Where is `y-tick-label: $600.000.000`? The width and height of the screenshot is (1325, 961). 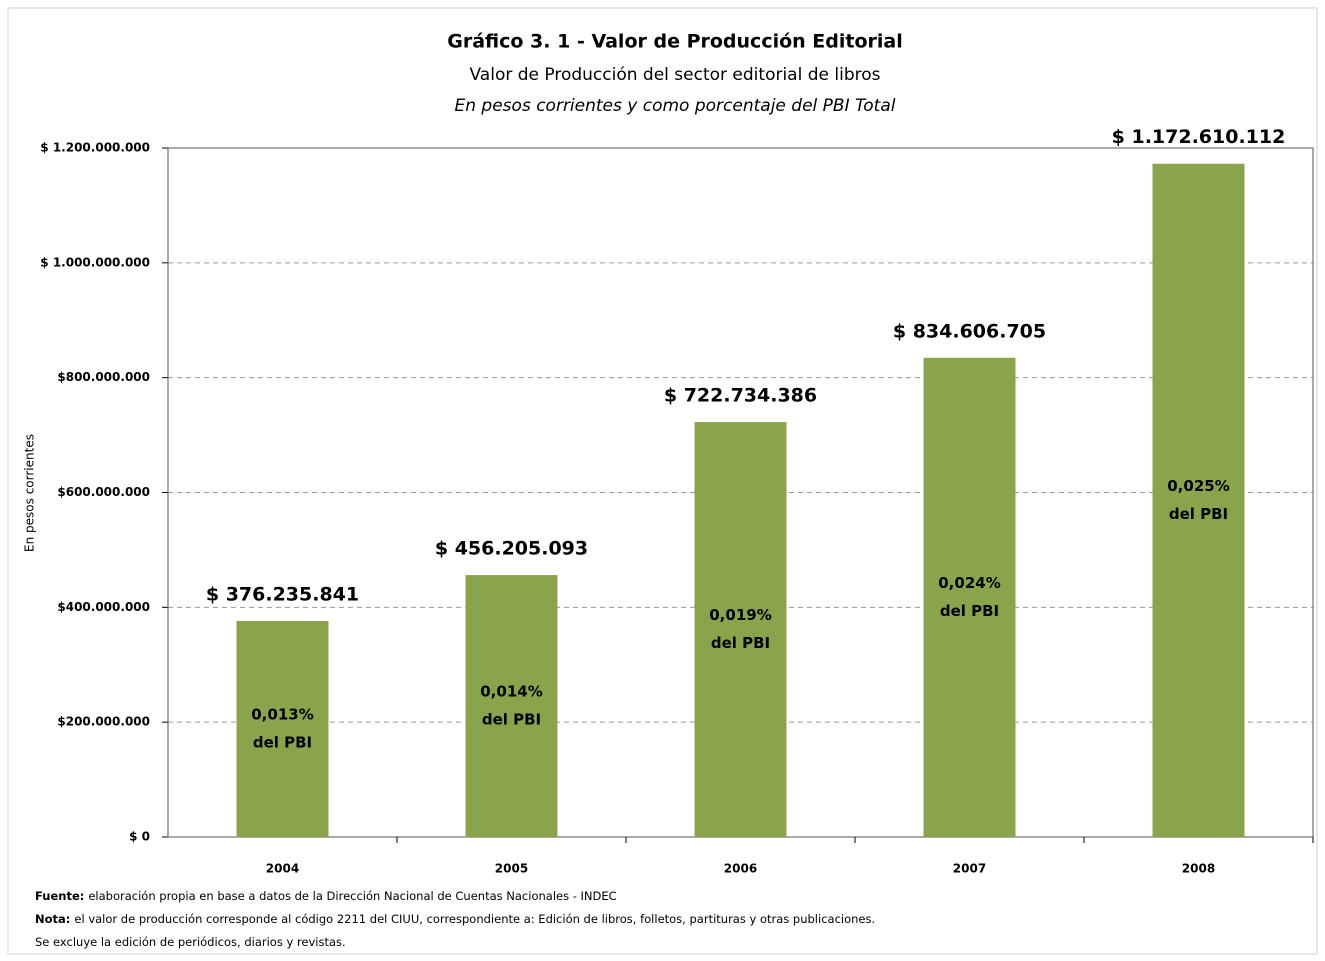 y-tick-label: $600.000.000 is located at coordinates (103, 492).